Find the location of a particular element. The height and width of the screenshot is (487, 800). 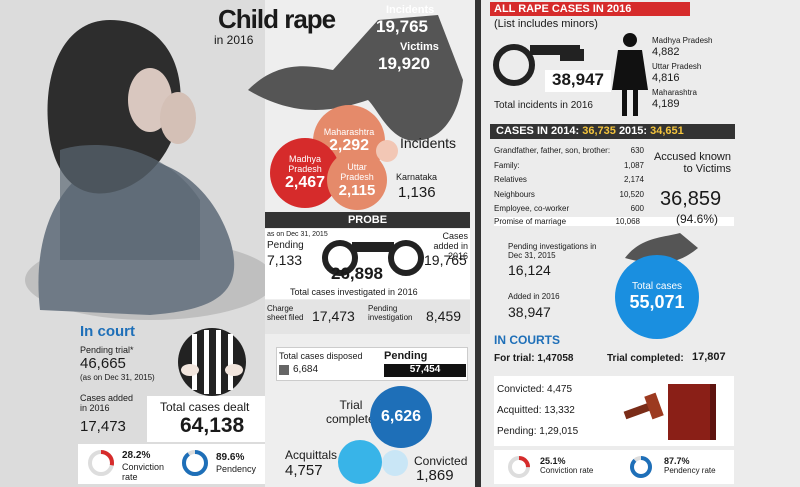

acquittals-value: 4,757 is located at coordinates (304, 470).